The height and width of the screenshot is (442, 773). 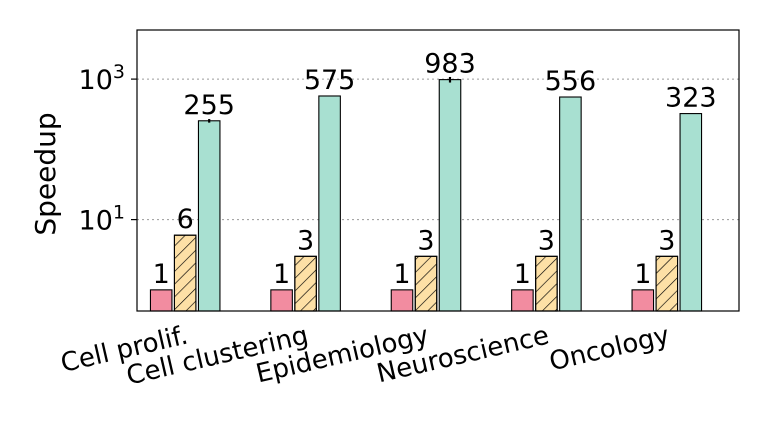 I want to click on bar-value-label: 323, so click(x=691, y=98).